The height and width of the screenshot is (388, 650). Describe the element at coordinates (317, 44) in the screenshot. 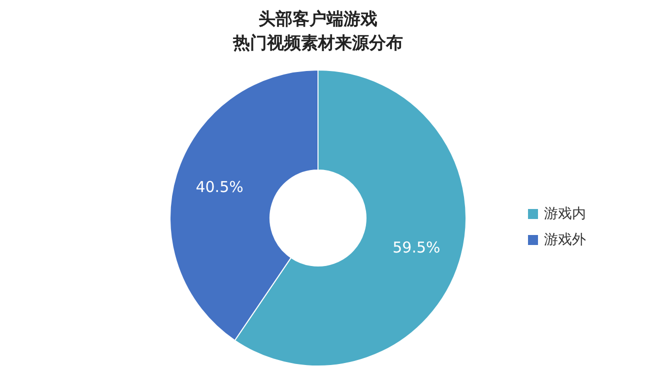

I see `chart-subtitle: 热门视频素材来源分布` at that location.